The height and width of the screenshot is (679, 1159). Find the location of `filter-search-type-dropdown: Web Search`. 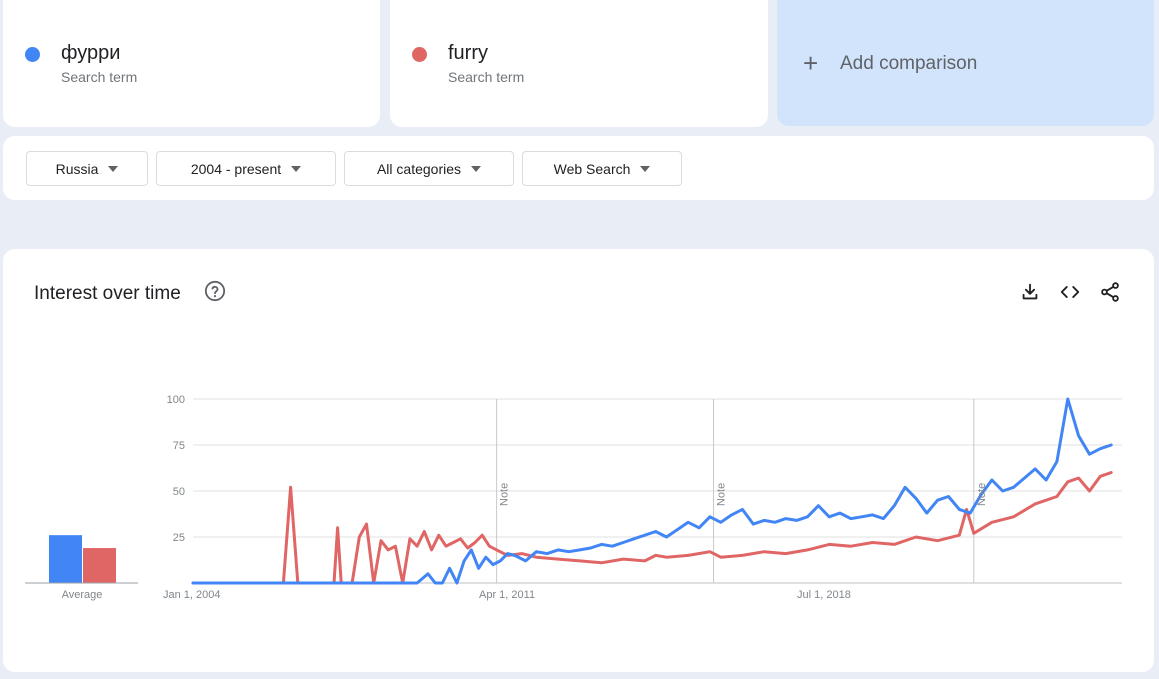

filter-search-type-dropdown: Web Search is located at coordinates (602, 168).